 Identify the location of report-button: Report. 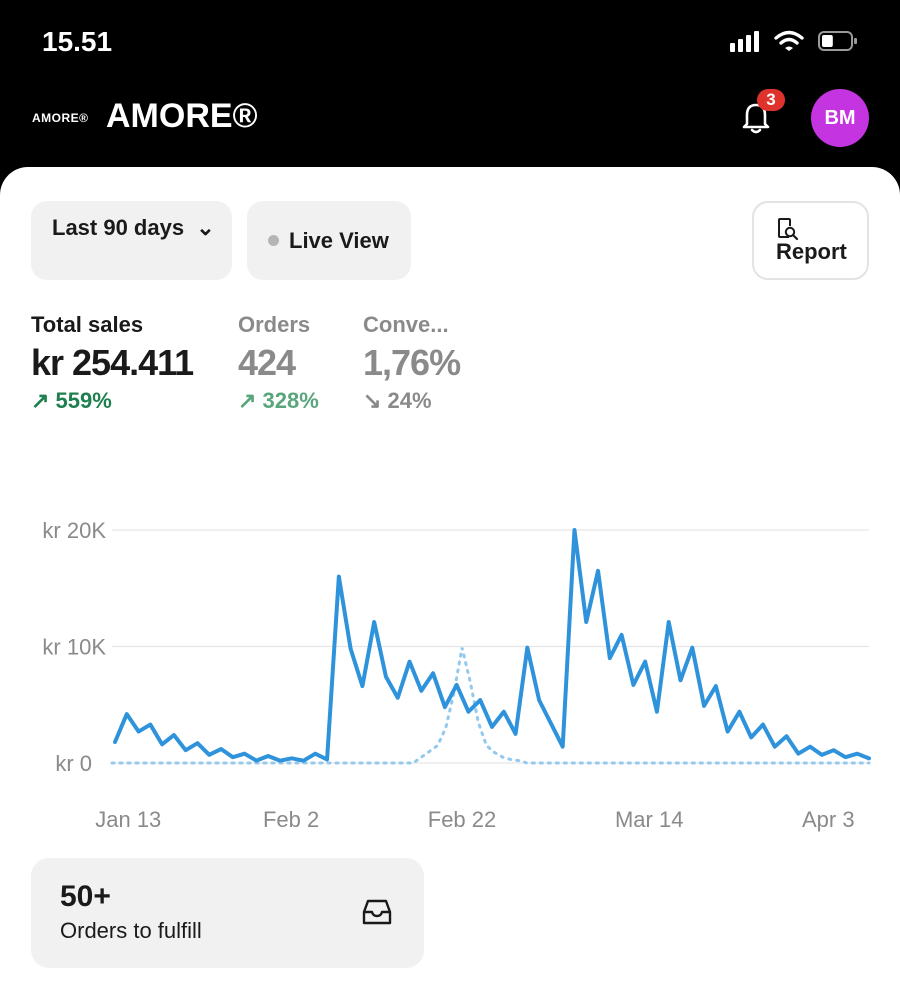
(810, 240).